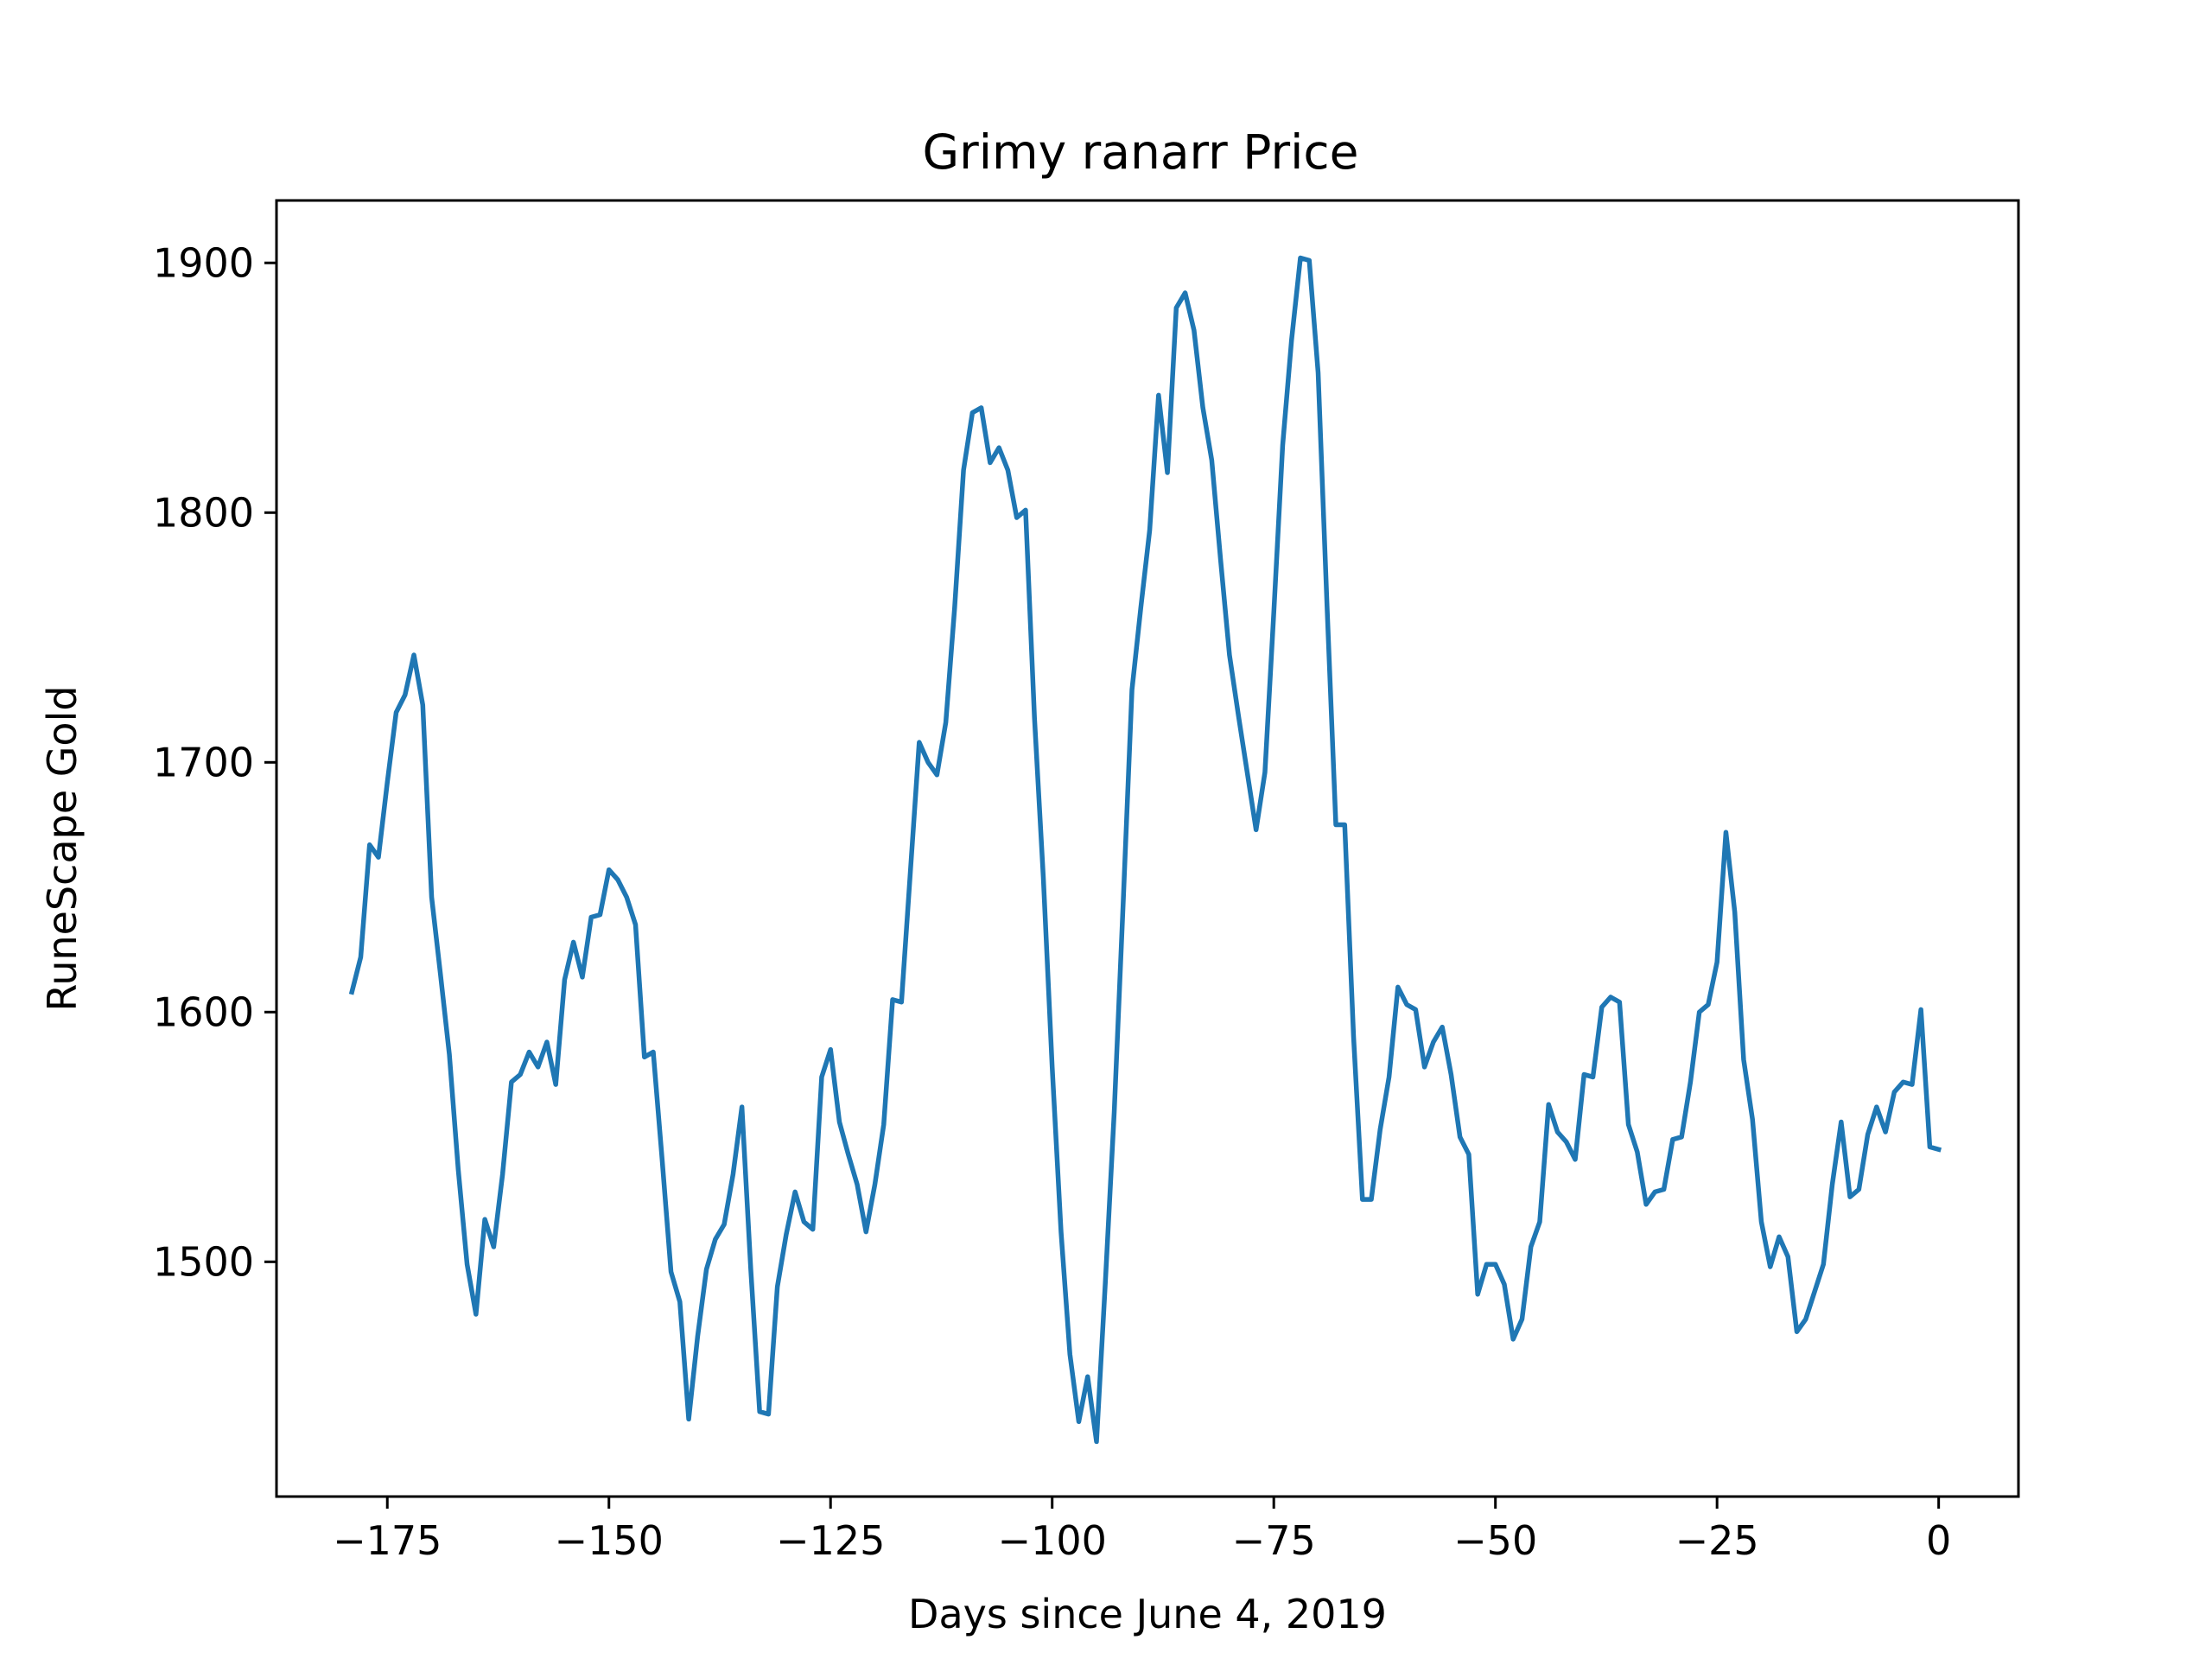  Describe the element at coordinates (1141, 152) in the screenshot. I see `chart-title: Grimy ranarr Price` at that location.